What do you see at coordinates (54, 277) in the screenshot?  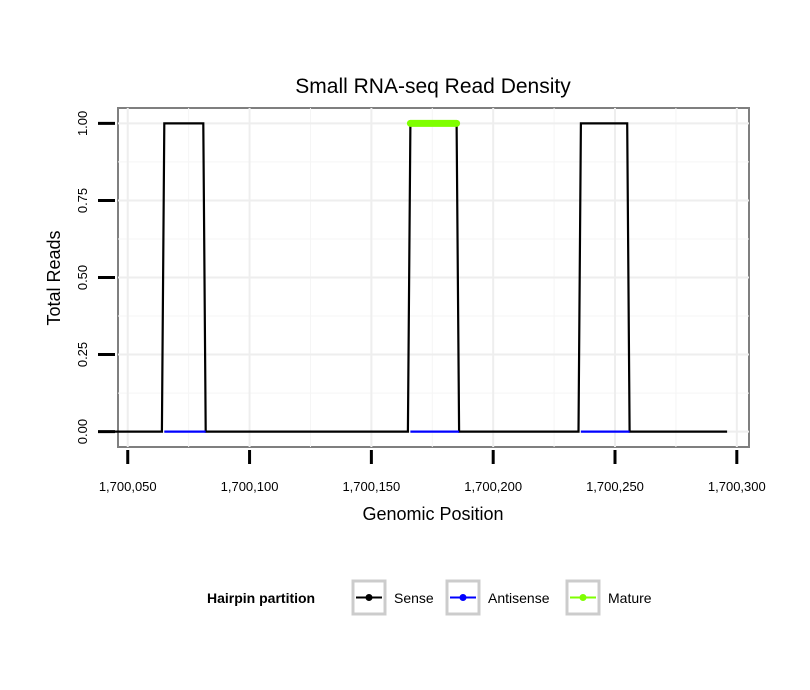 I see `y-axis-title: Total Reads` at bounding box center [54, 277].